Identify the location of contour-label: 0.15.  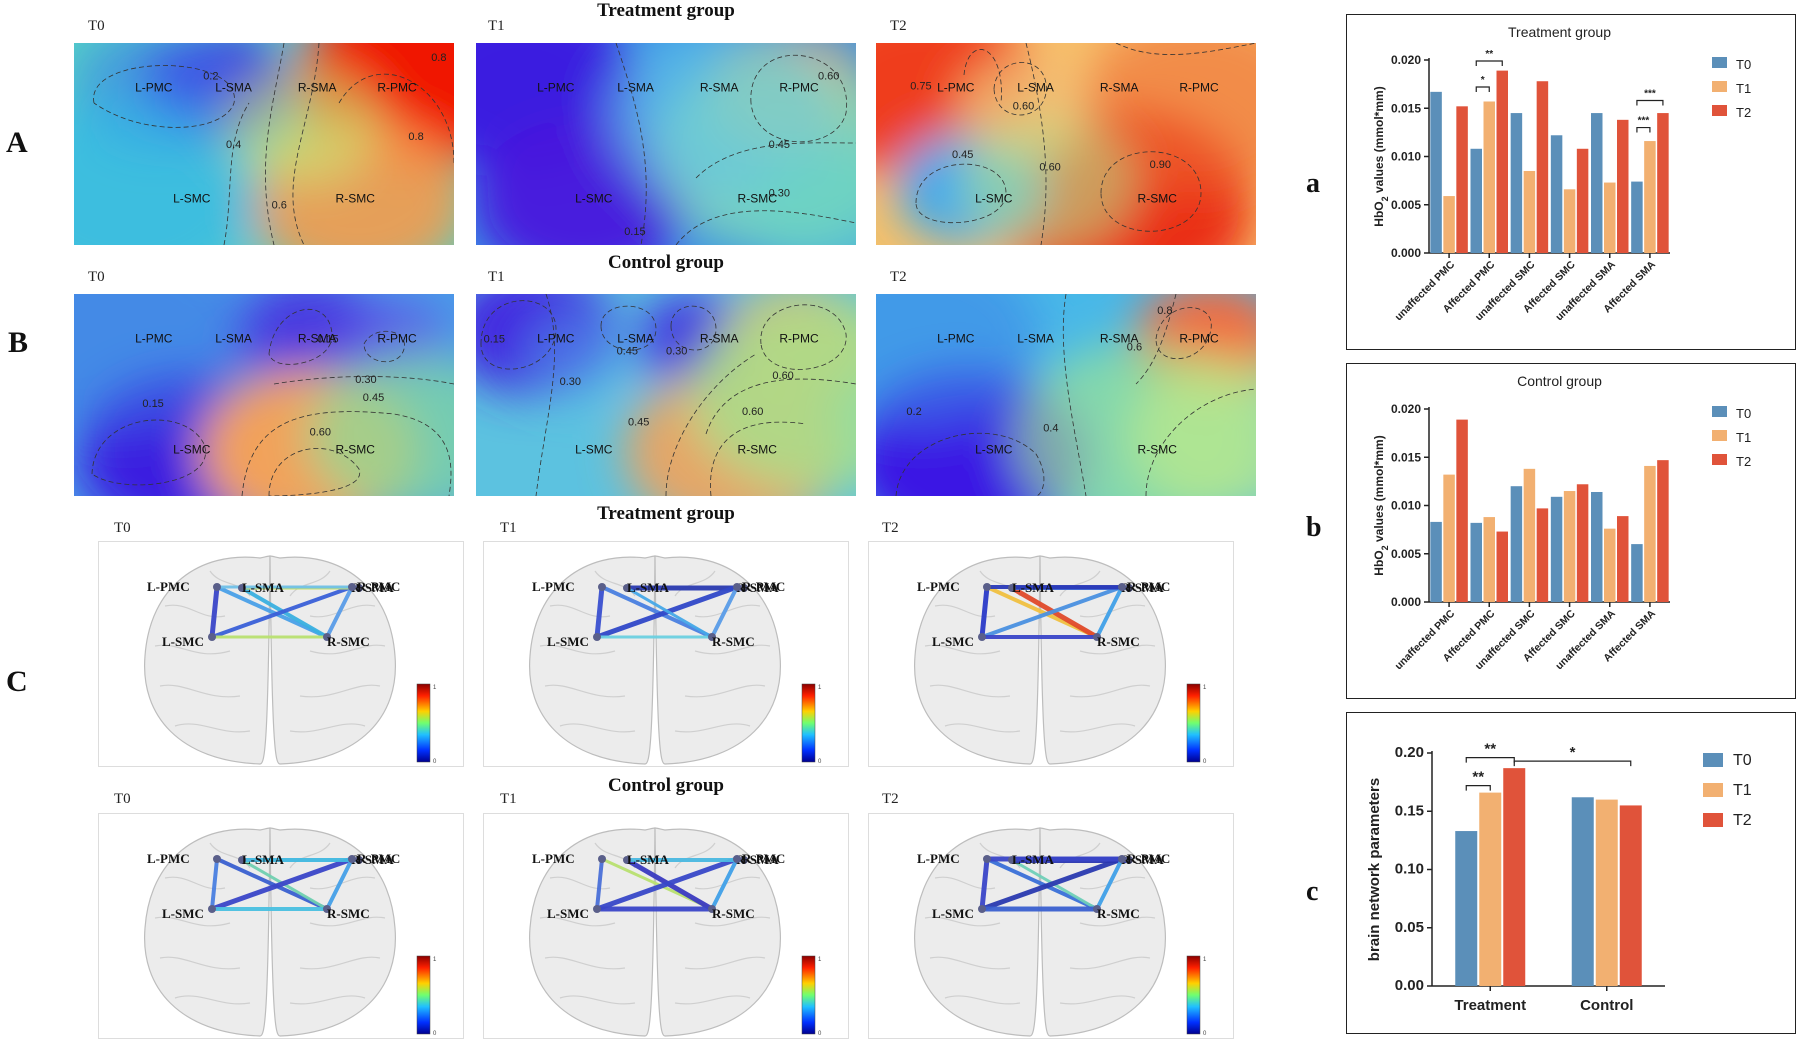
(327, 339).